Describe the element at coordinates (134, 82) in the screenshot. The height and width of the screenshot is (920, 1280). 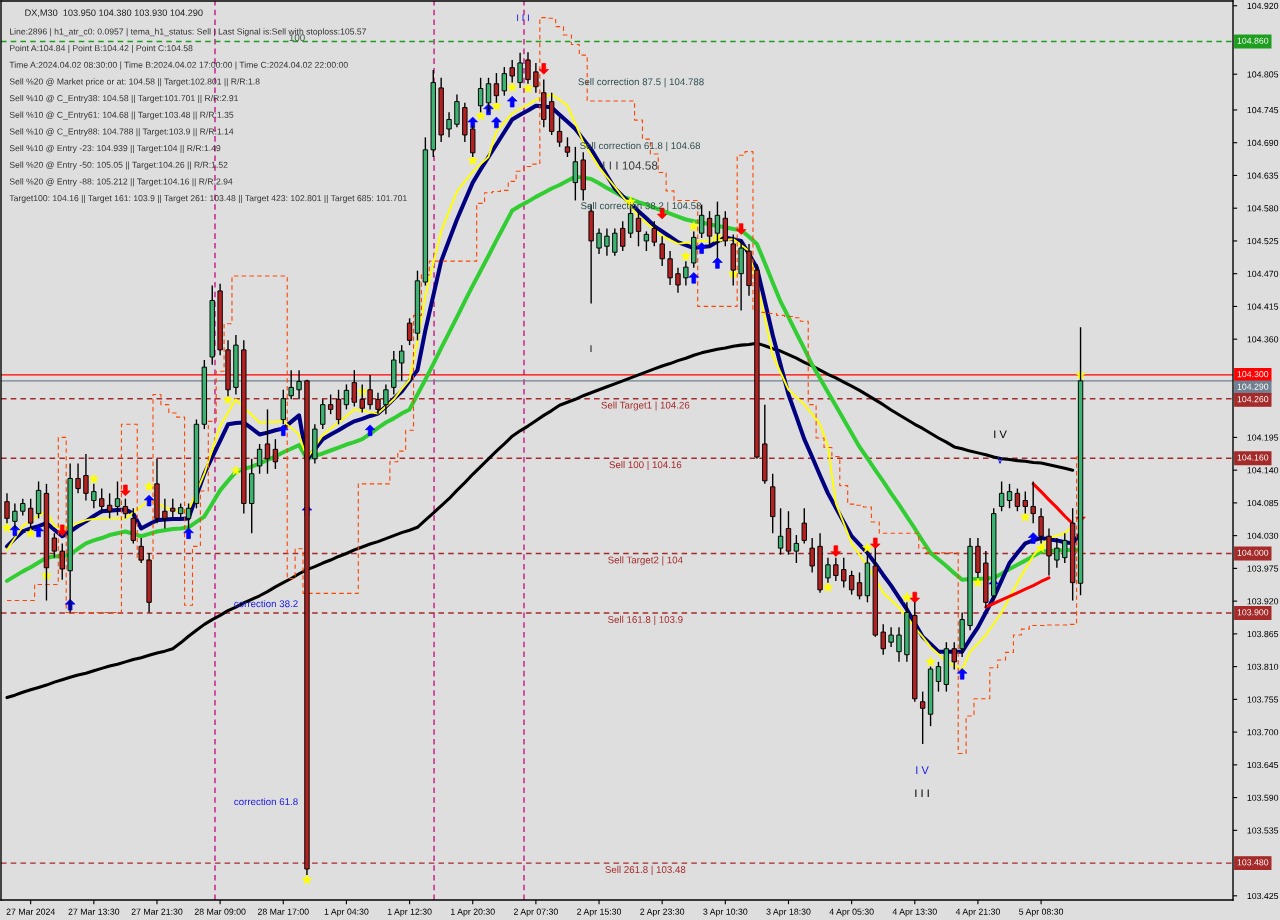
I see `annotation: Sell %20 @ Market price or at: 104.58 || Target:102.801 || R/R:1.8` at that location.